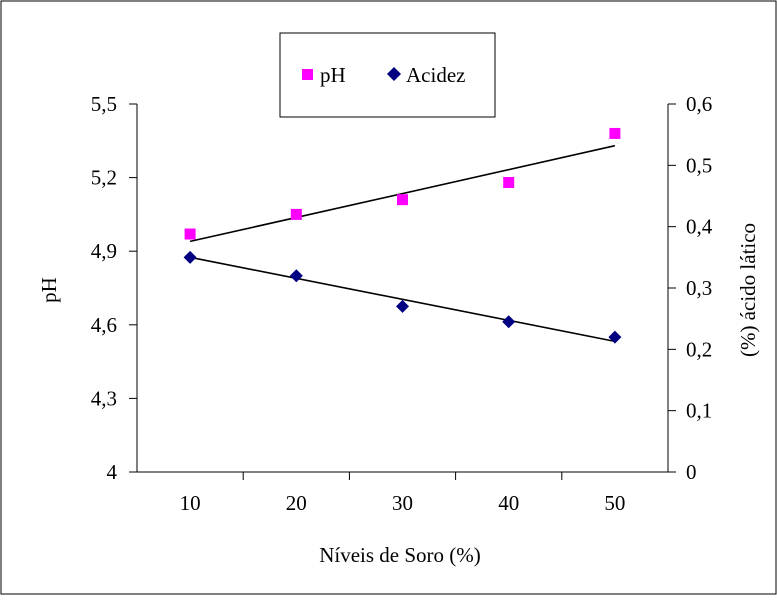 The image size is (777, 600). Describe the element at coordinates (400, 555) in the screenshot. I see `x-axis-label: Níveis de Soro (%)` at that location.